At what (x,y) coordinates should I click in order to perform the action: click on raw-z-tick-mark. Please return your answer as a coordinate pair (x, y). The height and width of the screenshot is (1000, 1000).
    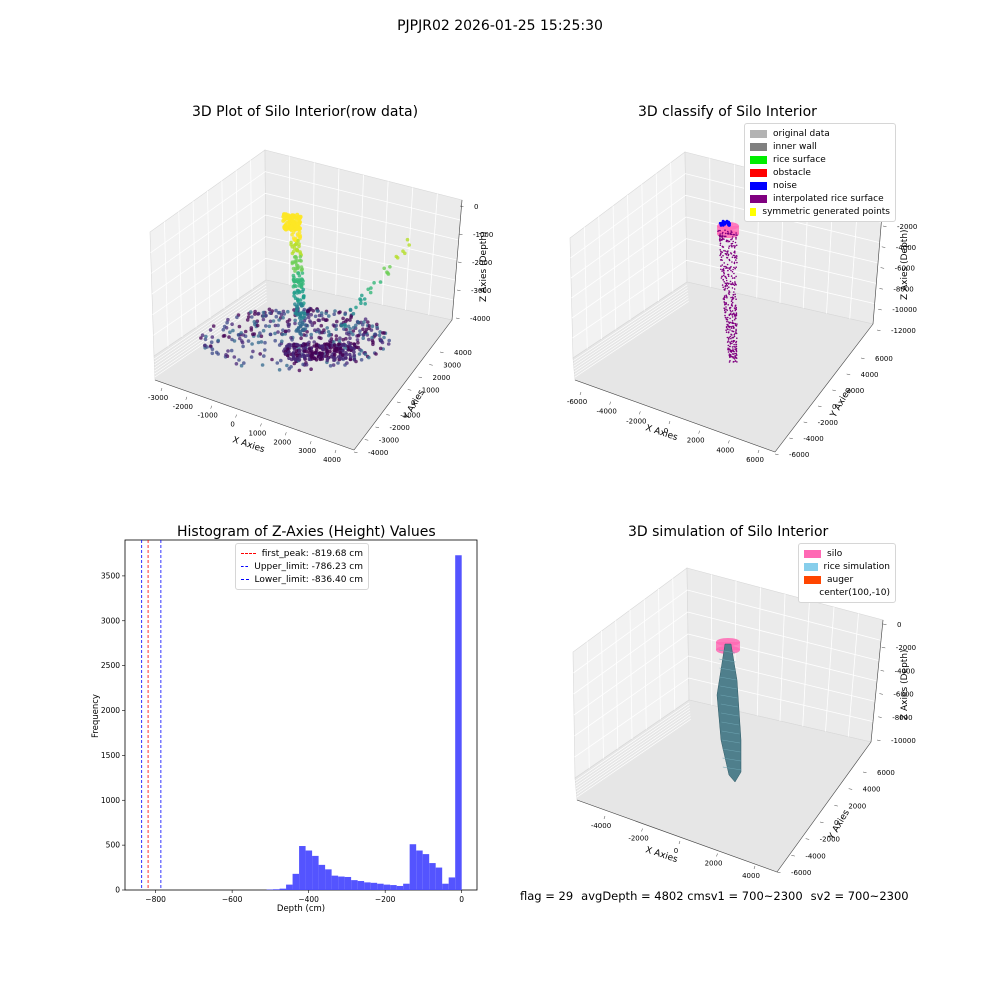
    Looking at the image, I should click on (460, 234).